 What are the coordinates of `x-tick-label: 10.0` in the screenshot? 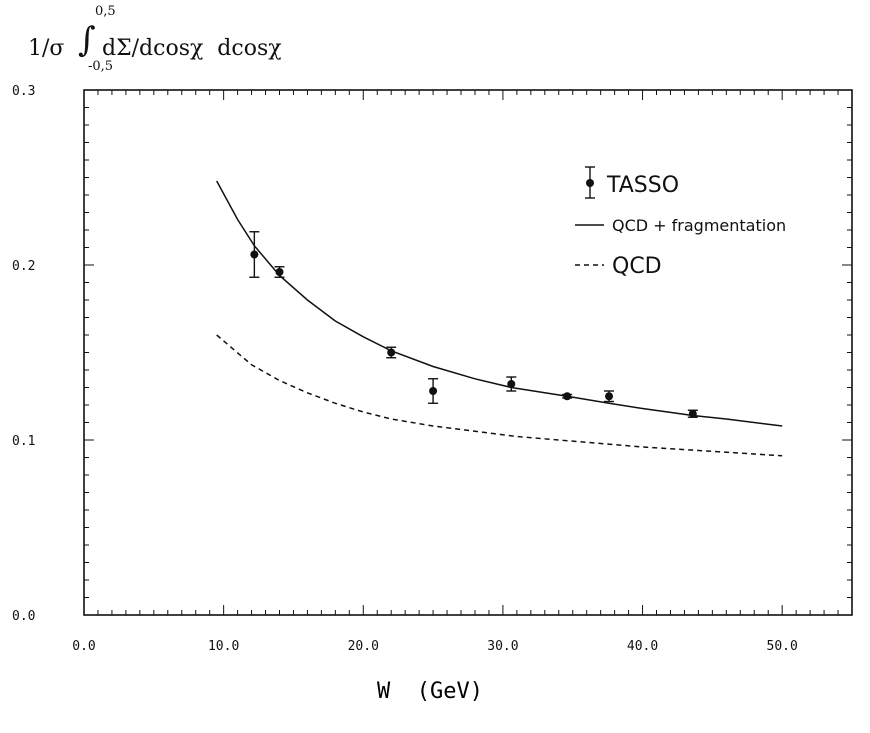 It's located at (223, 646).